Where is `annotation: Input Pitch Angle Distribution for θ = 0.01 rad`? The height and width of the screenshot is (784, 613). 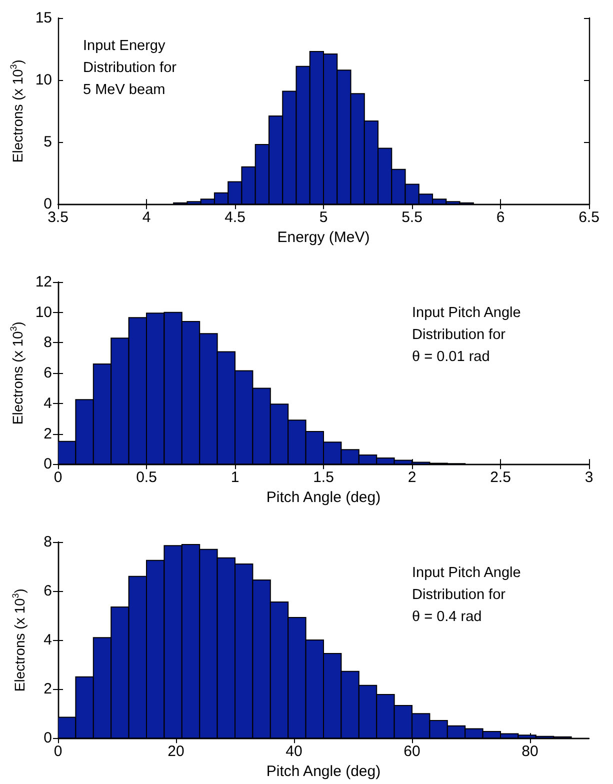 annotation: Input Pitch Angle Distribution for θ = 0.01 rad is located at coordinates (466, 335).